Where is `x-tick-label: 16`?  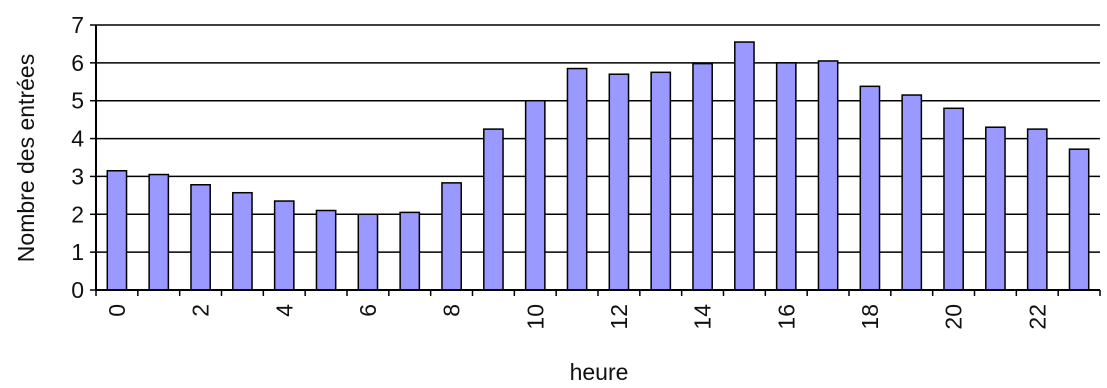
x-tick-label: 16 is located at coordinates (786, 317).